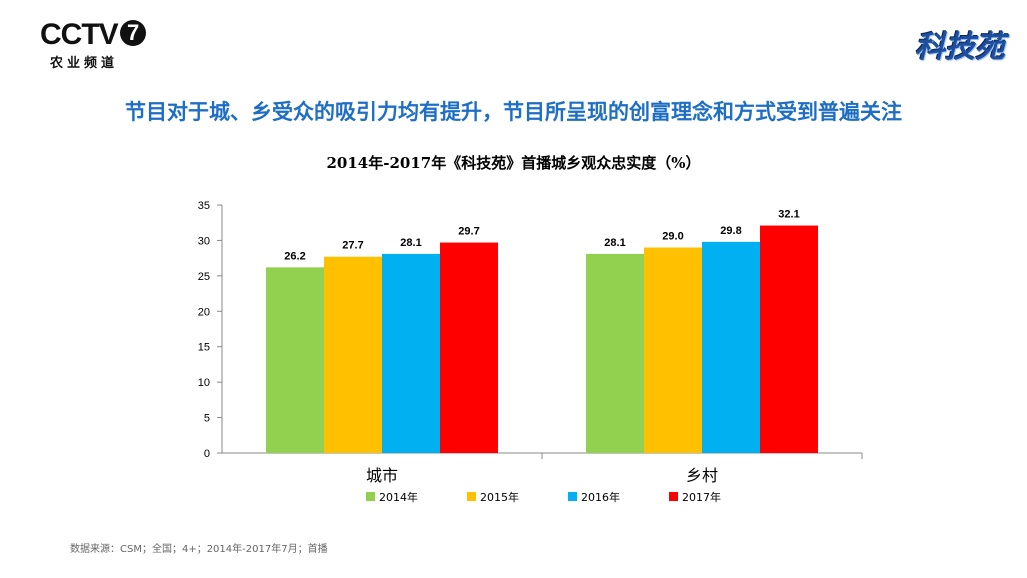 The width and height of the screenshot is (1027, 578). What do you see at coordinates (672, 237) in the screenshot?
I see `data-label: 29.0` at bounding box center [672, 237].